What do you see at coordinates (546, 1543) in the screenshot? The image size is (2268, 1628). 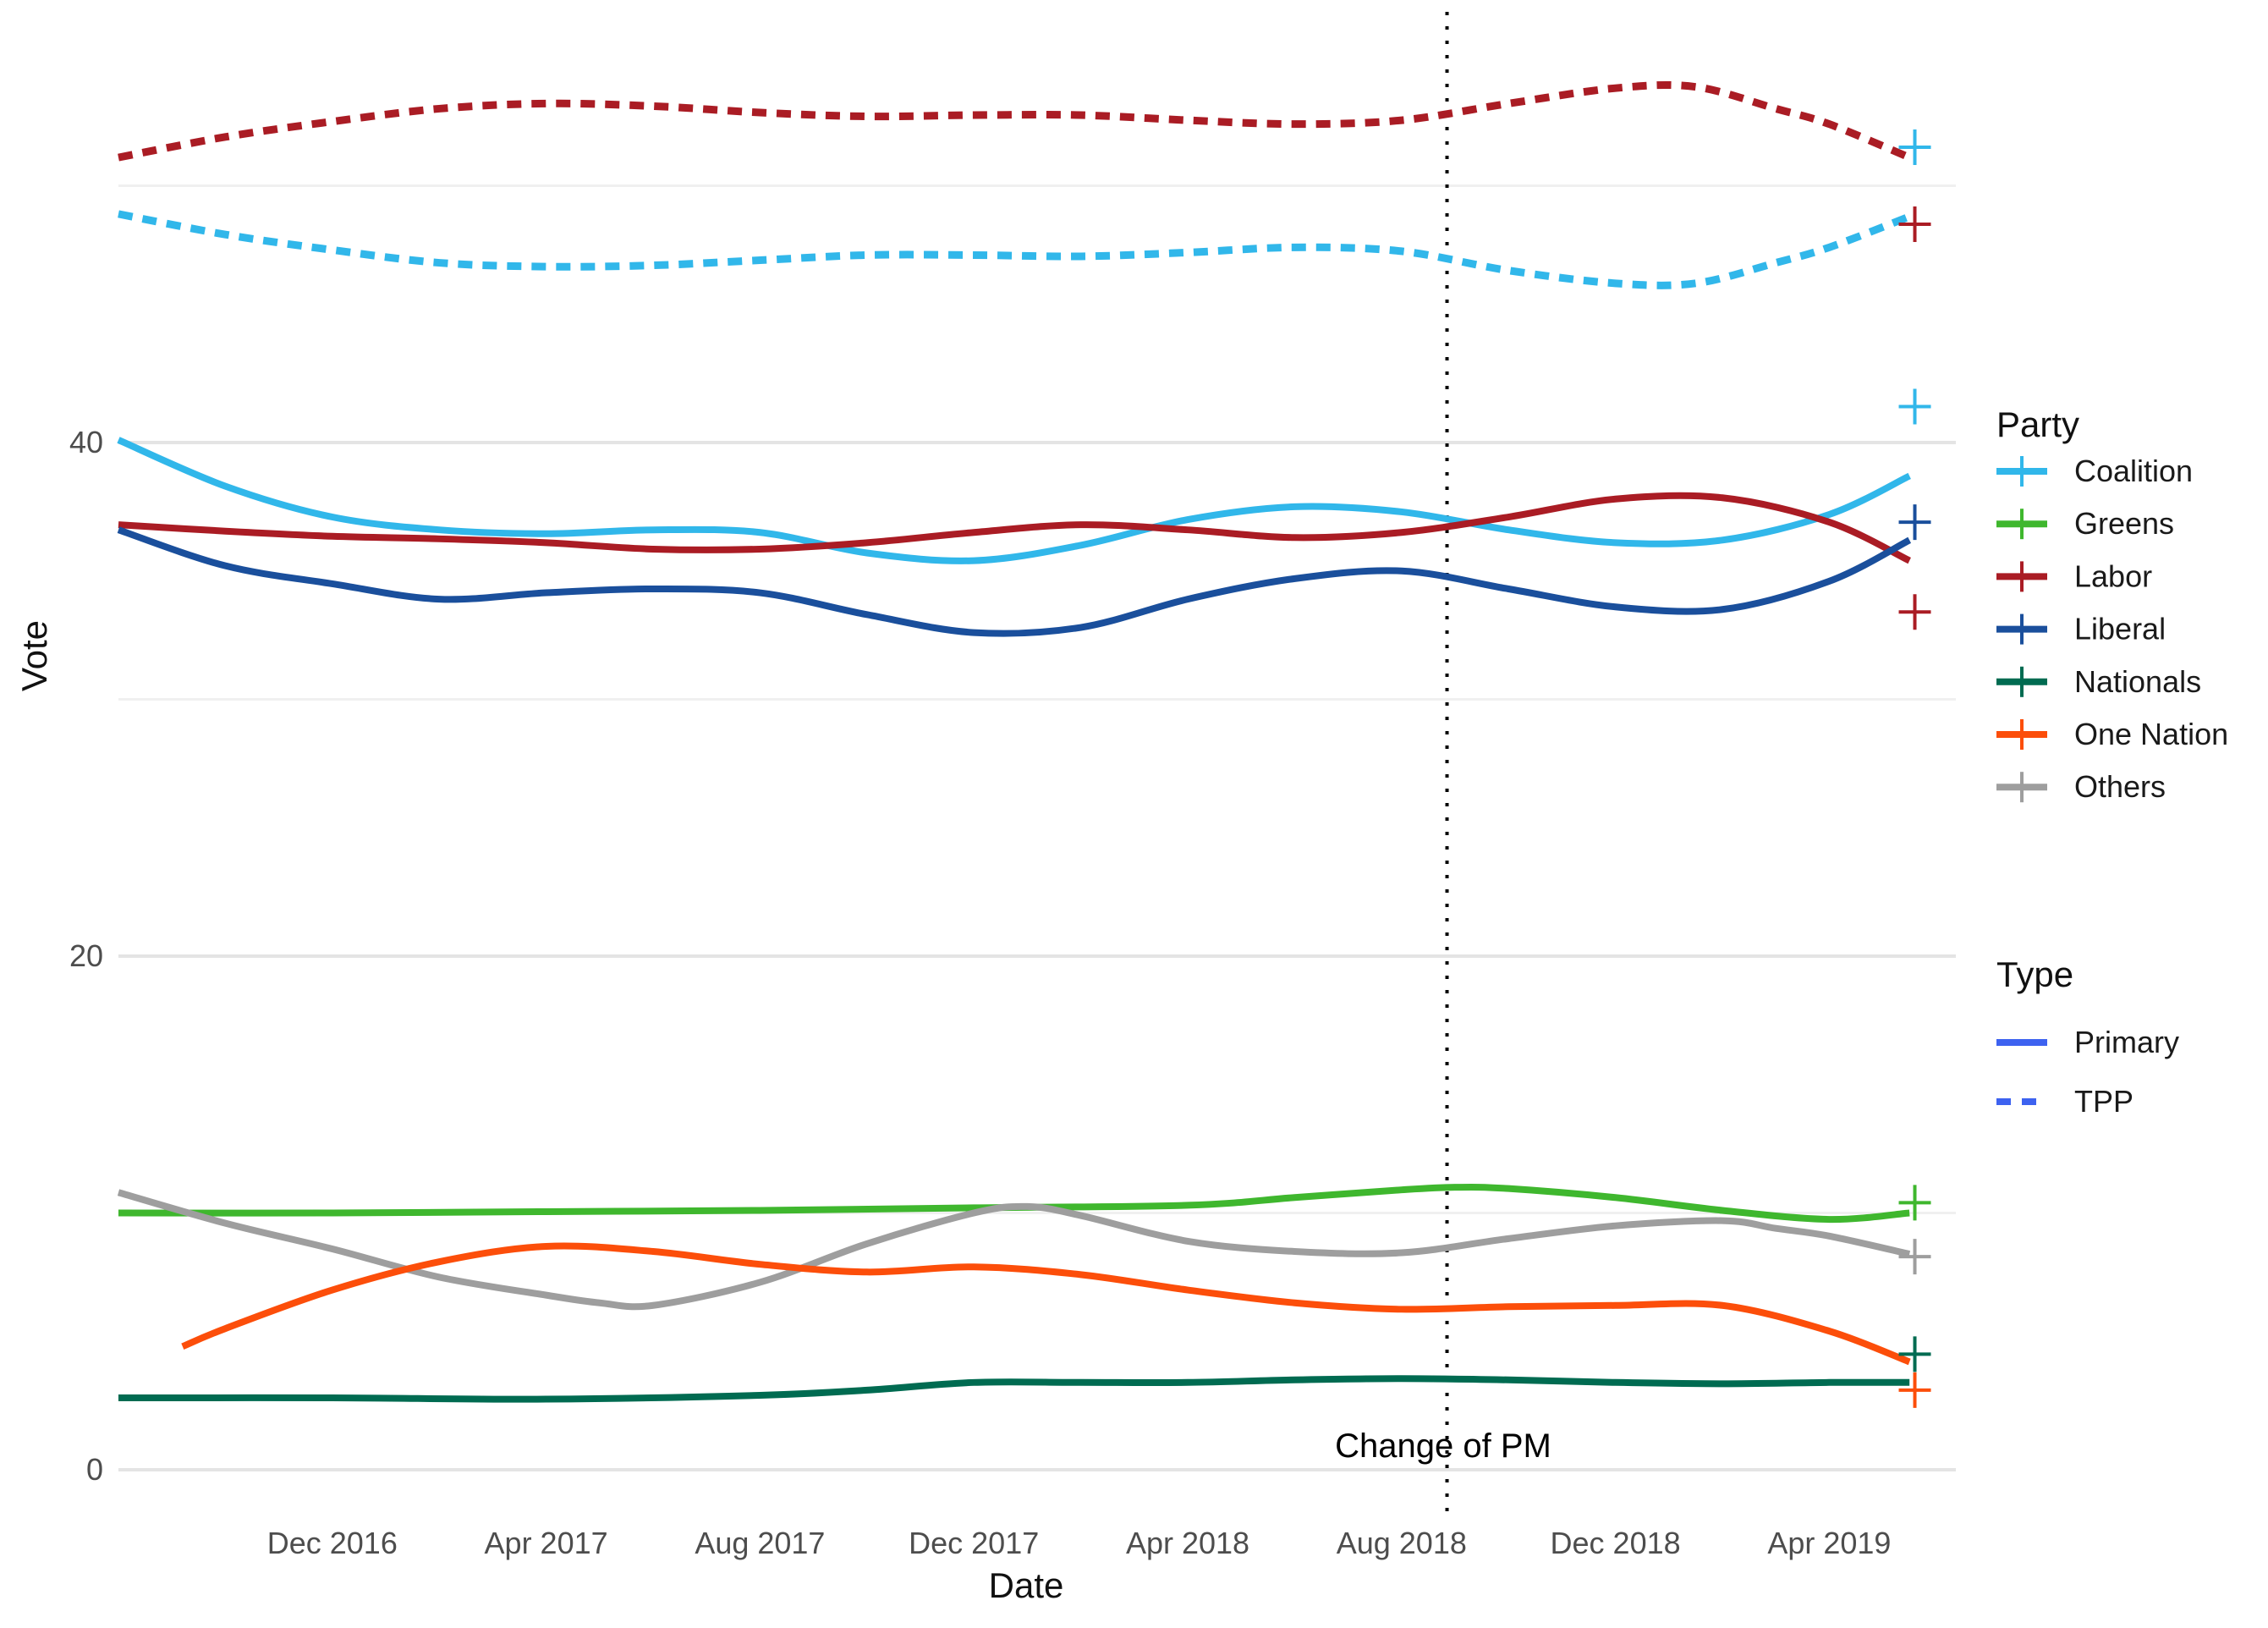 I see `x-tick-label: Apr 2017` at bounding box center [546, 1543].